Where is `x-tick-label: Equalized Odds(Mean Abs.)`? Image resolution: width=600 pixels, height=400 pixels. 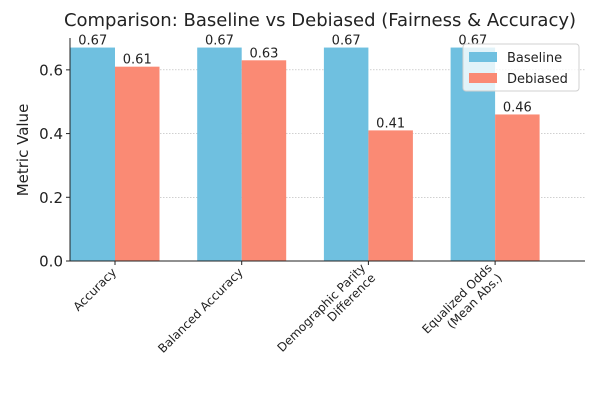
x-tick-label: Equalized Odds(Mean Abs.) is located at coordinates (461, 303).